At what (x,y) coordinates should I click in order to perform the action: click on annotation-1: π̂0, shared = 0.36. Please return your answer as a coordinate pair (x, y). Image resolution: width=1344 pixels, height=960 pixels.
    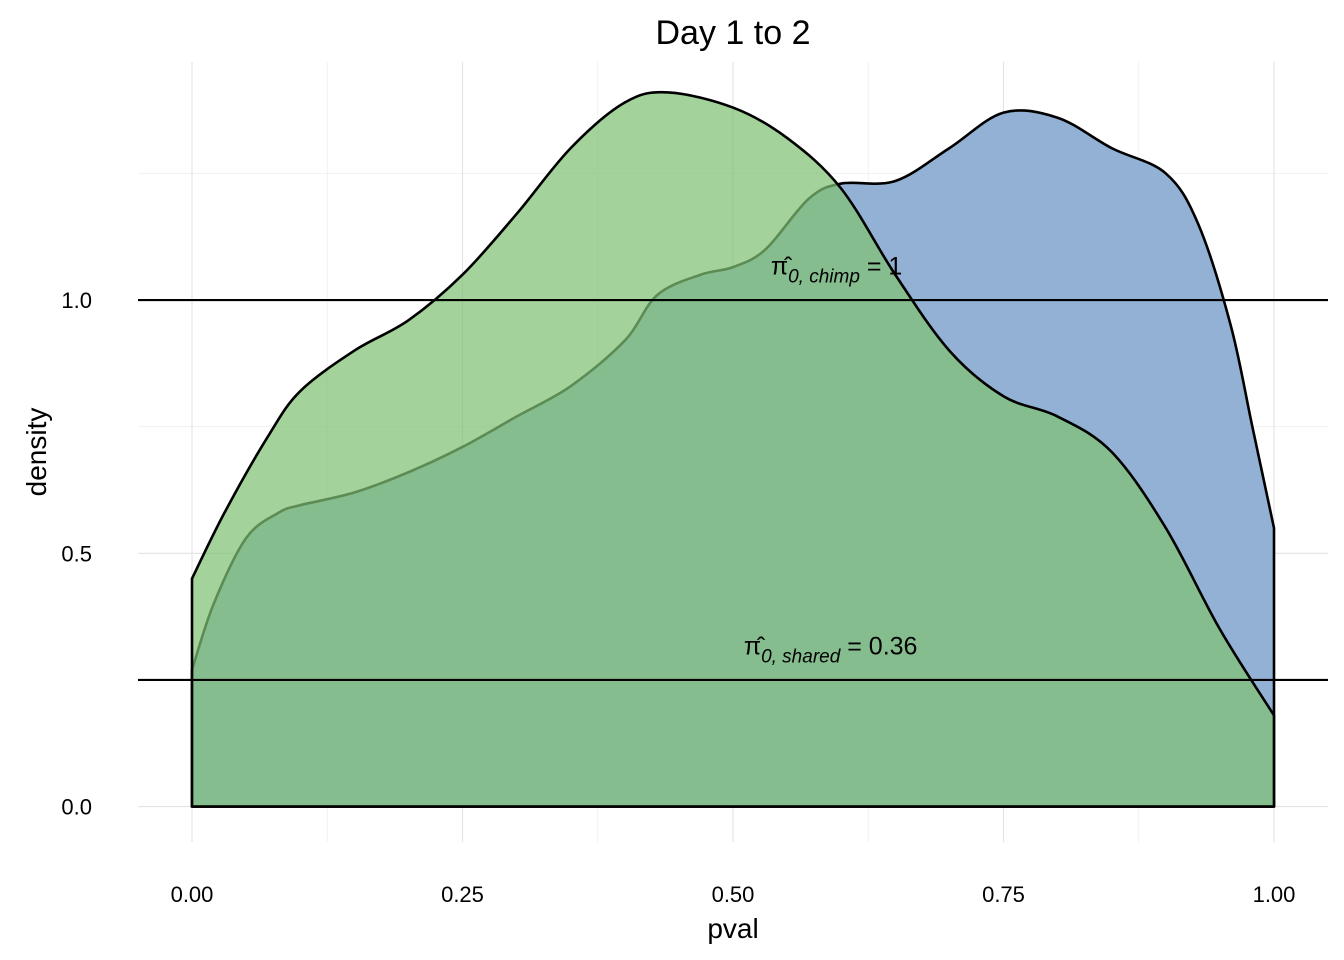
    Looking at the image, I should click on (831, 650).